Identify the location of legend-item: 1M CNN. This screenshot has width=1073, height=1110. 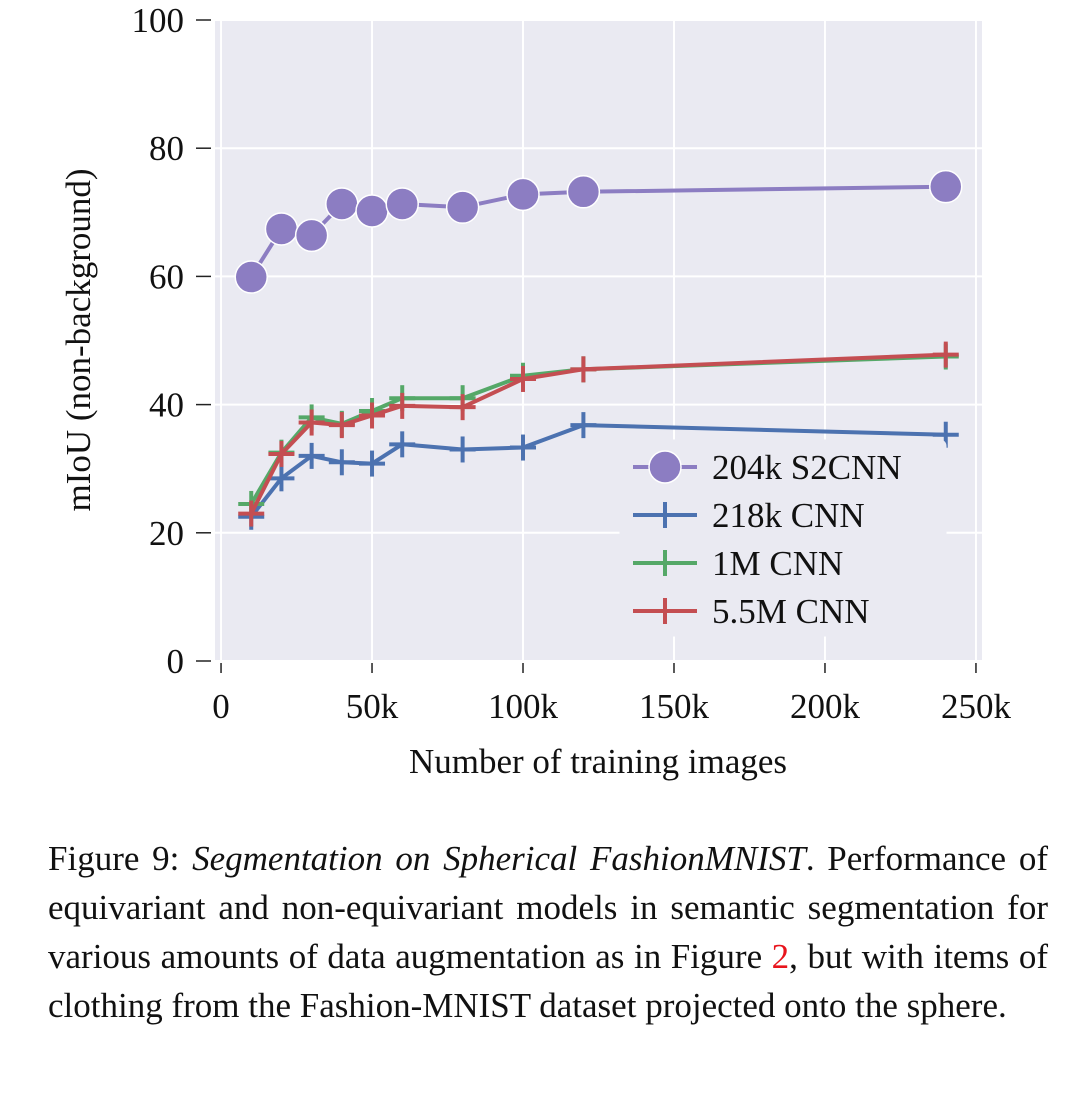
(738, 563).